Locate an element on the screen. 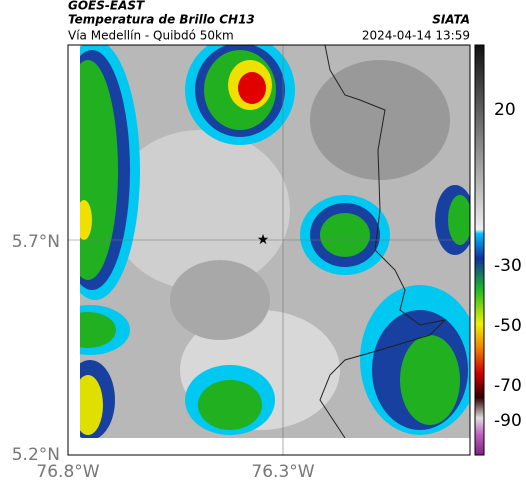 The width and height of the screenshot is (526, 491). colorbar-tick: 20 is located at coordinates (505, 110).